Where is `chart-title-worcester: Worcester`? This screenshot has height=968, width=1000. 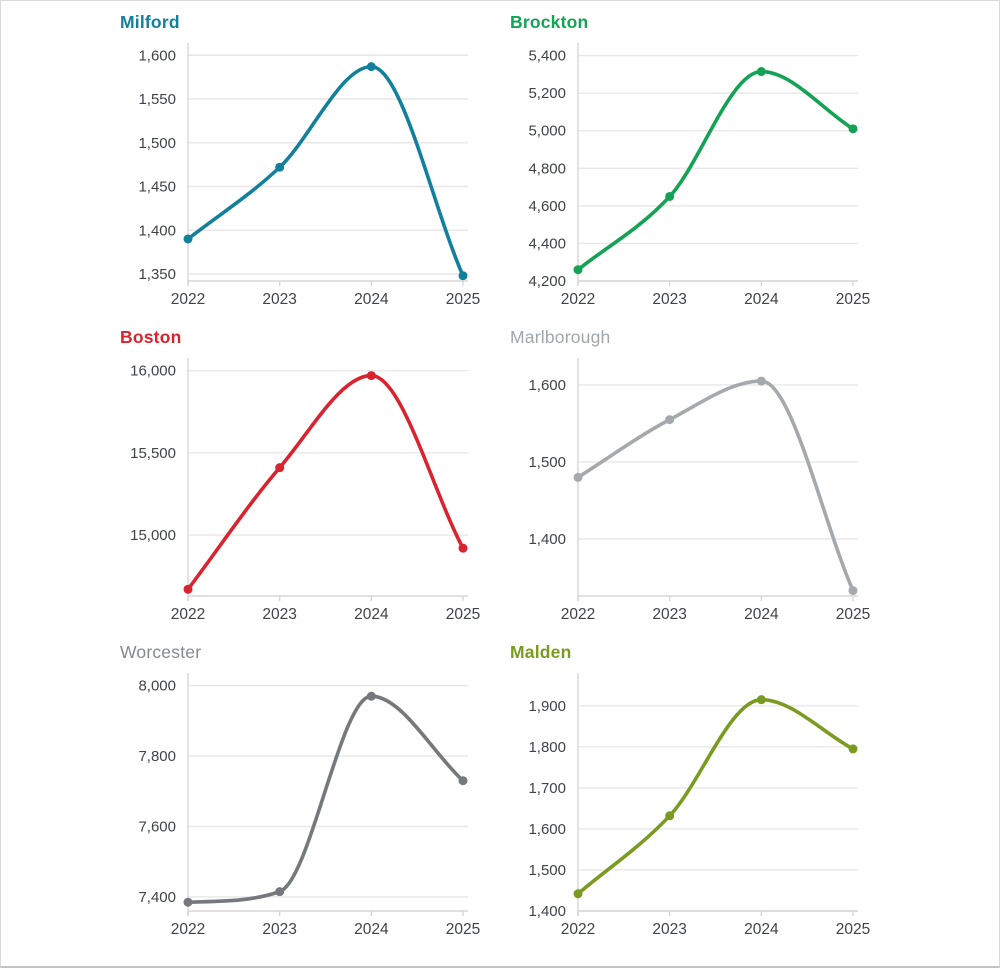 chart-title-worcester: Worcester is located at coordinates (161, 652).